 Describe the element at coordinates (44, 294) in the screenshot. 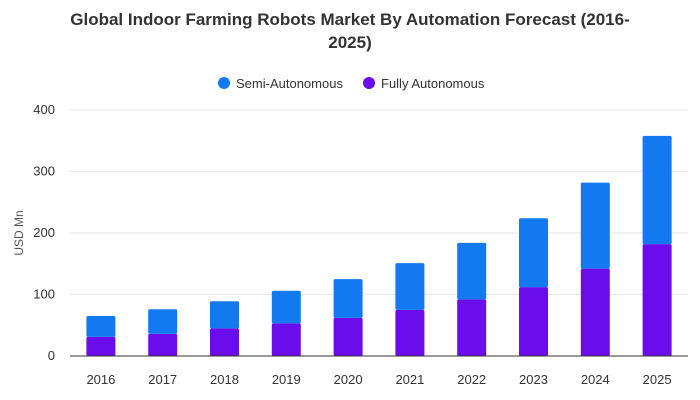

I see `y-tick-label-100: 100` at that location.